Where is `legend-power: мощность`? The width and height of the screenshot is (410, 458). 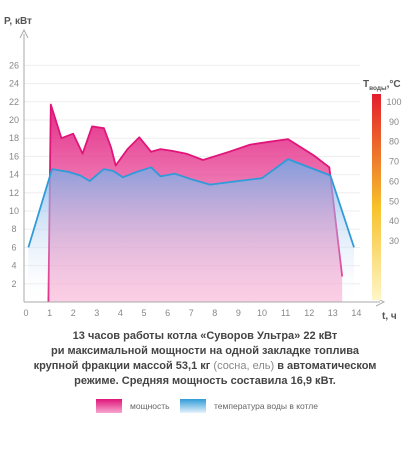 legend-power: мощность is located at coordinates (133, 406).